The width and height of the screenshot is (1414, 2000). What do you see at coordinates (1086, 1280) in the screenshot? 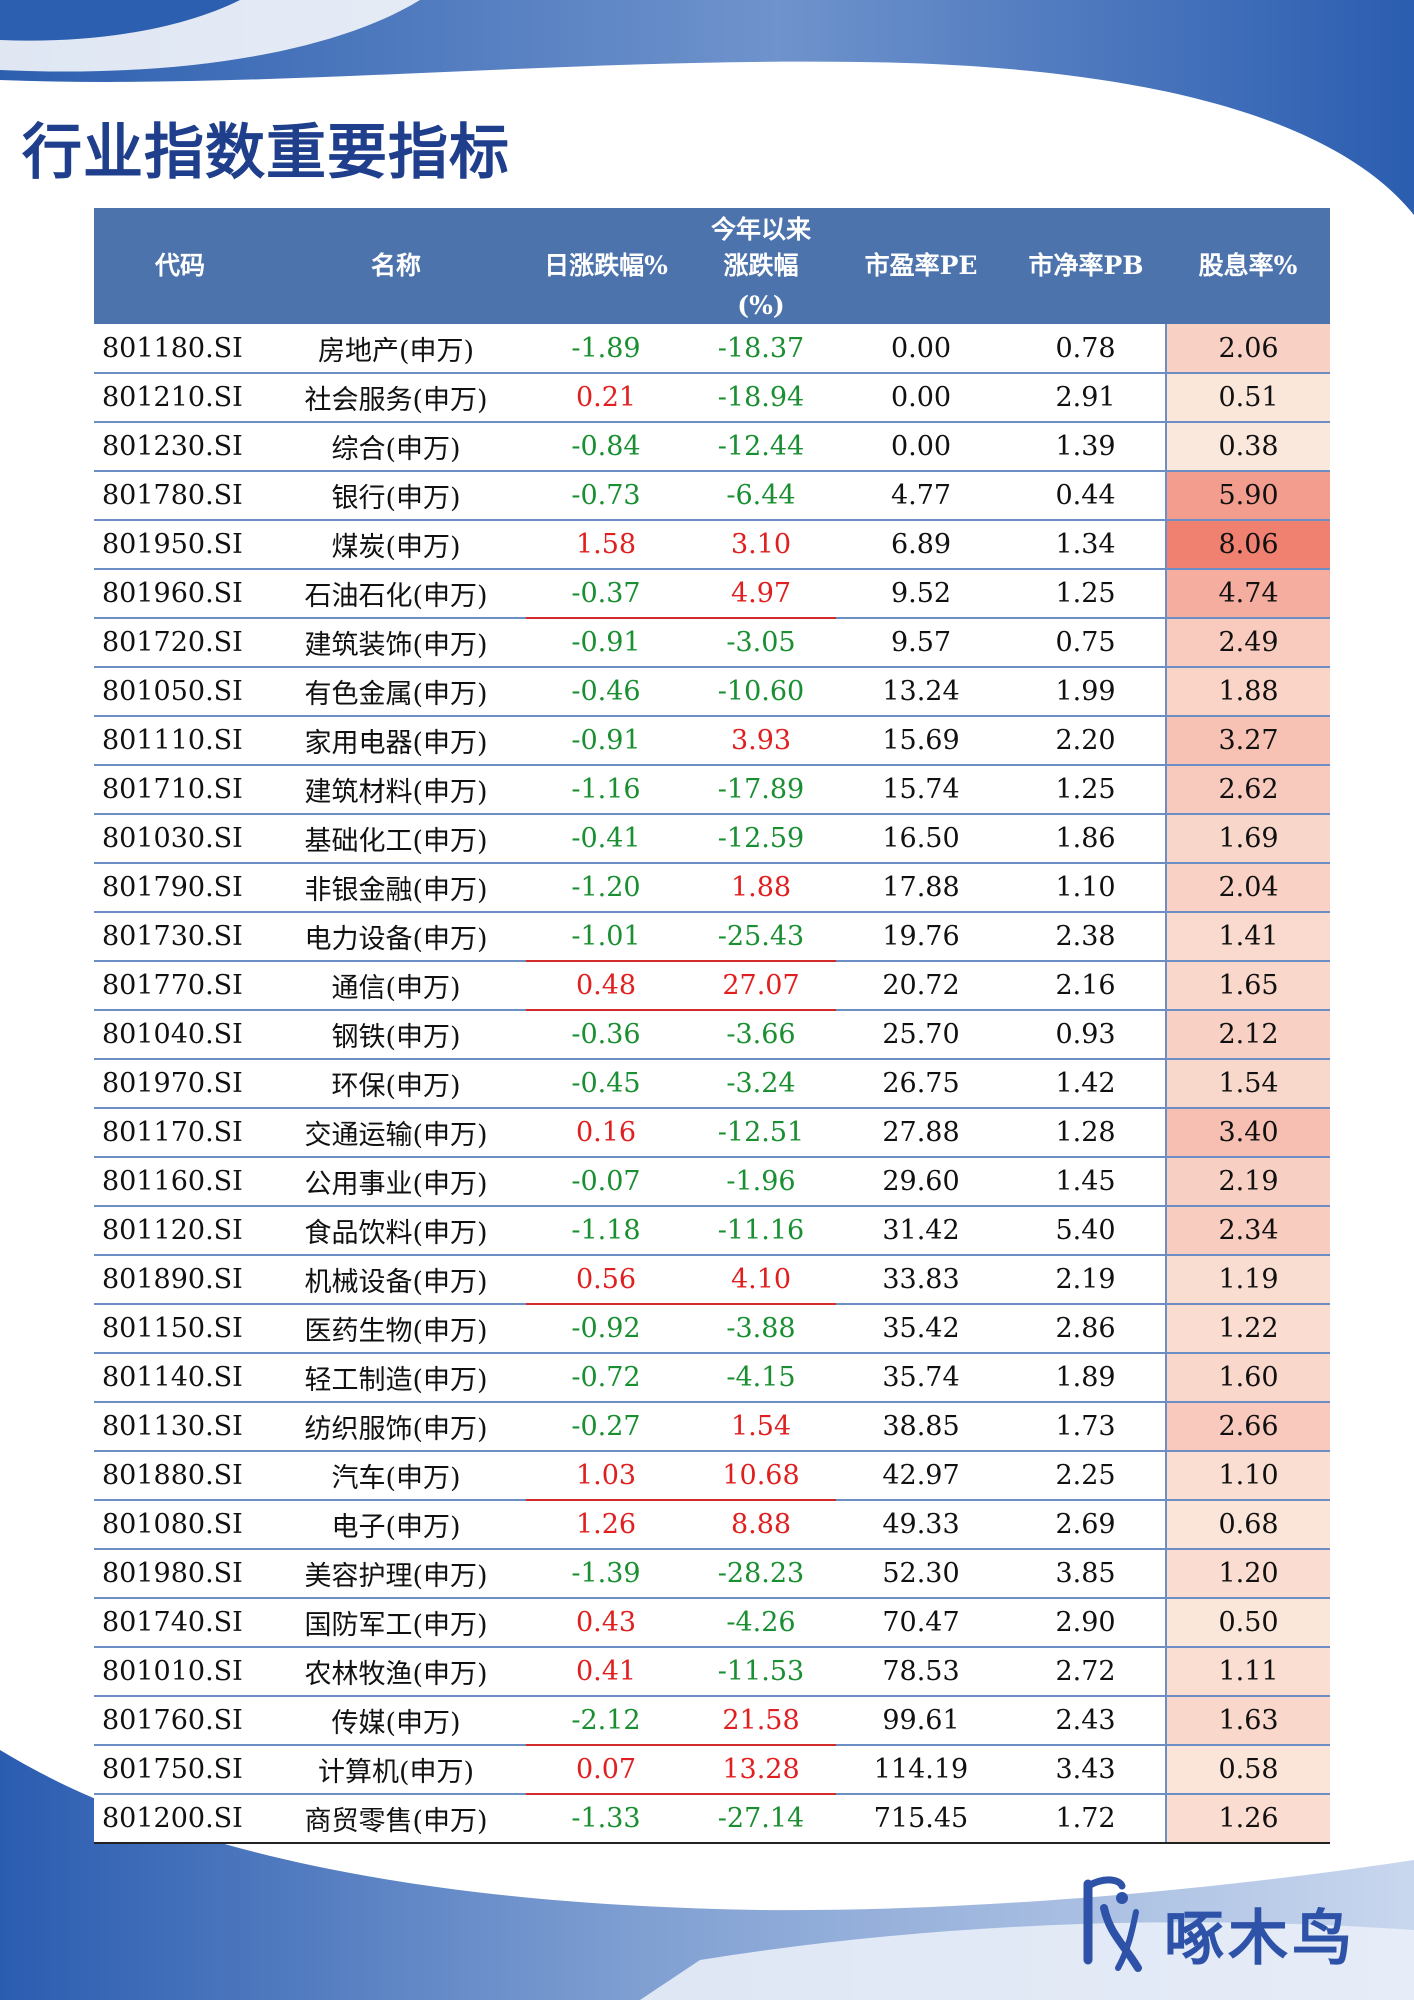
I see `pb-cell: 2.19` at bounding box center [1086, 1280].